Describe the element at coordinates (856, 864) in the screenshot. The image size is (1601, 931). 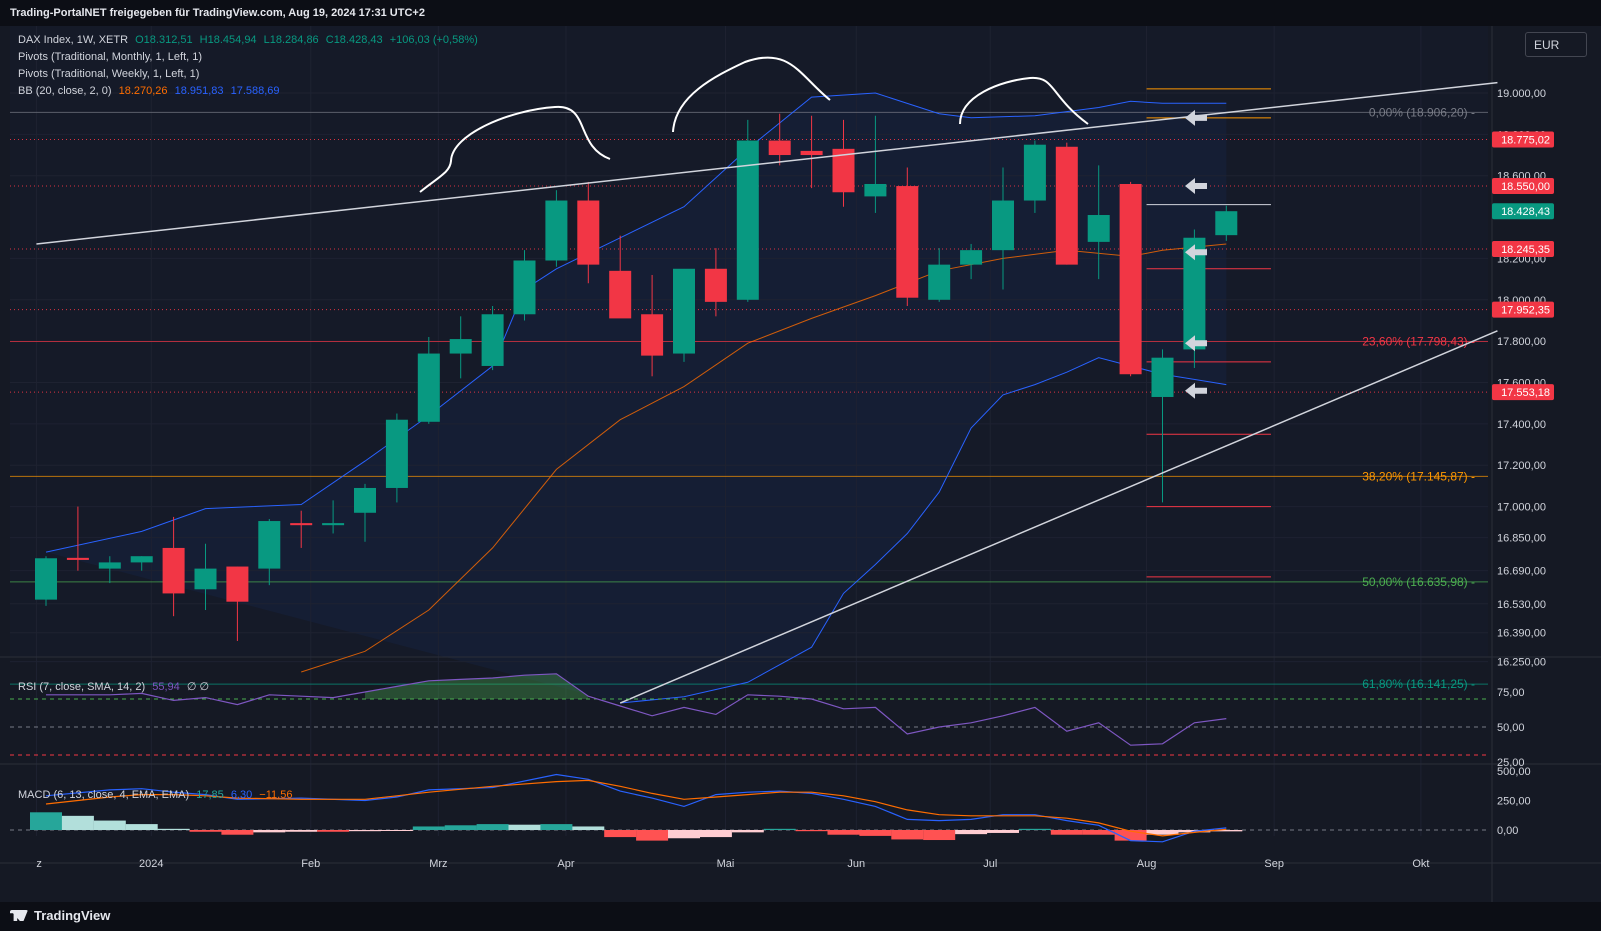
I see `time-tick-label: Jun` at that location.